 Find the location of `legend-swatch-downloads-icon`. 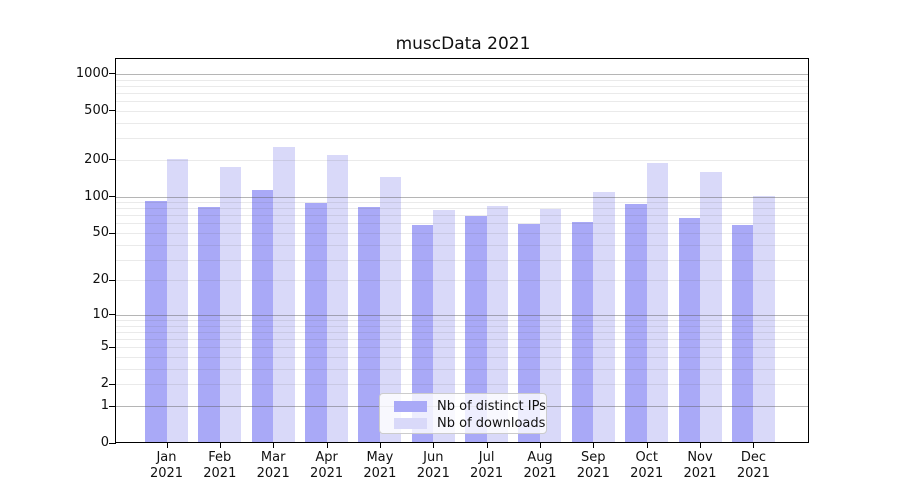

legend-swatch-downloads-icon is located at coordinates (410, 423).